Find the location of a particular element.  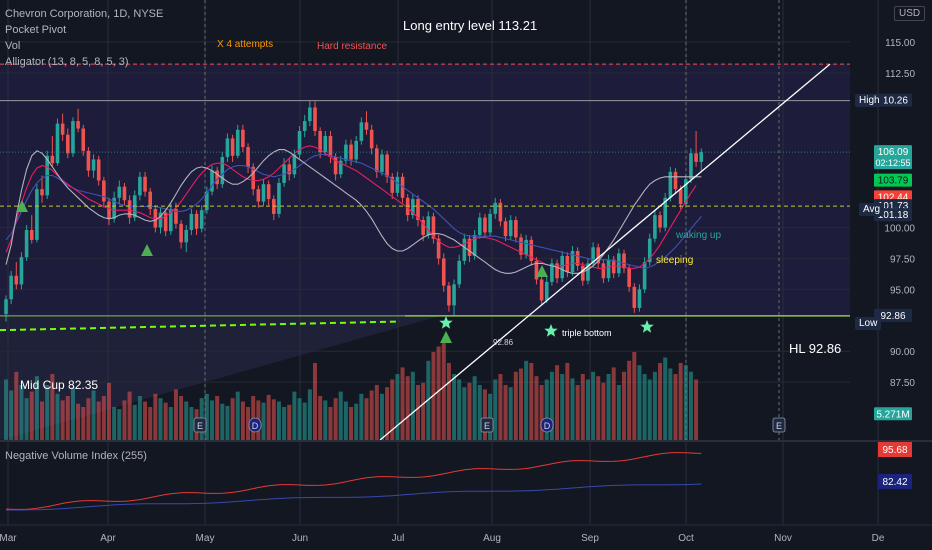

currency-button: USD is located at coordinates (910, 13).